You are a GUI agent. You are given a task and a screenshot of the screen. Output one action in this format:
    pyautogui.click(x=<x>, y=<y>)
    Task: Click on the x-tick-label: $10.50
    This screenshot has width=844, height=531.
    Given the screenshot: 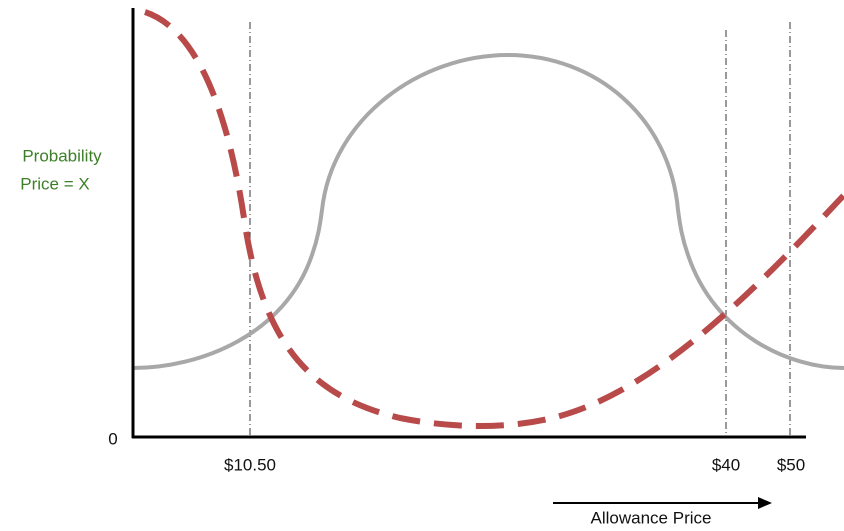 What is the action you would take?
    pyautogui.click(x=250, y=464)
    